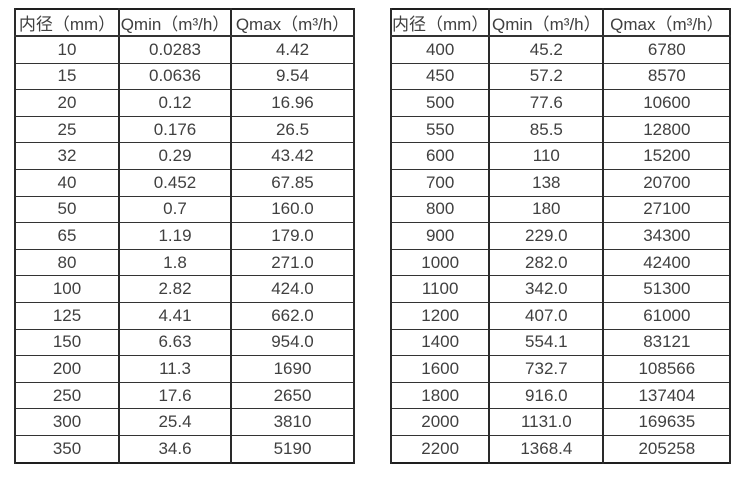 The width and height of the screenshot is (750, 483). I want to click on table-row: 600 110 15200, so click(560, 156).